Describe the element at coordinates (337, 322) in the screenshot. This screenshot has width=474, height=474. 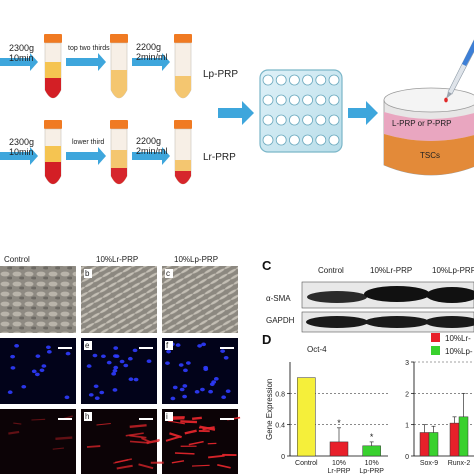
I see `band-gapdh-control` at that location.